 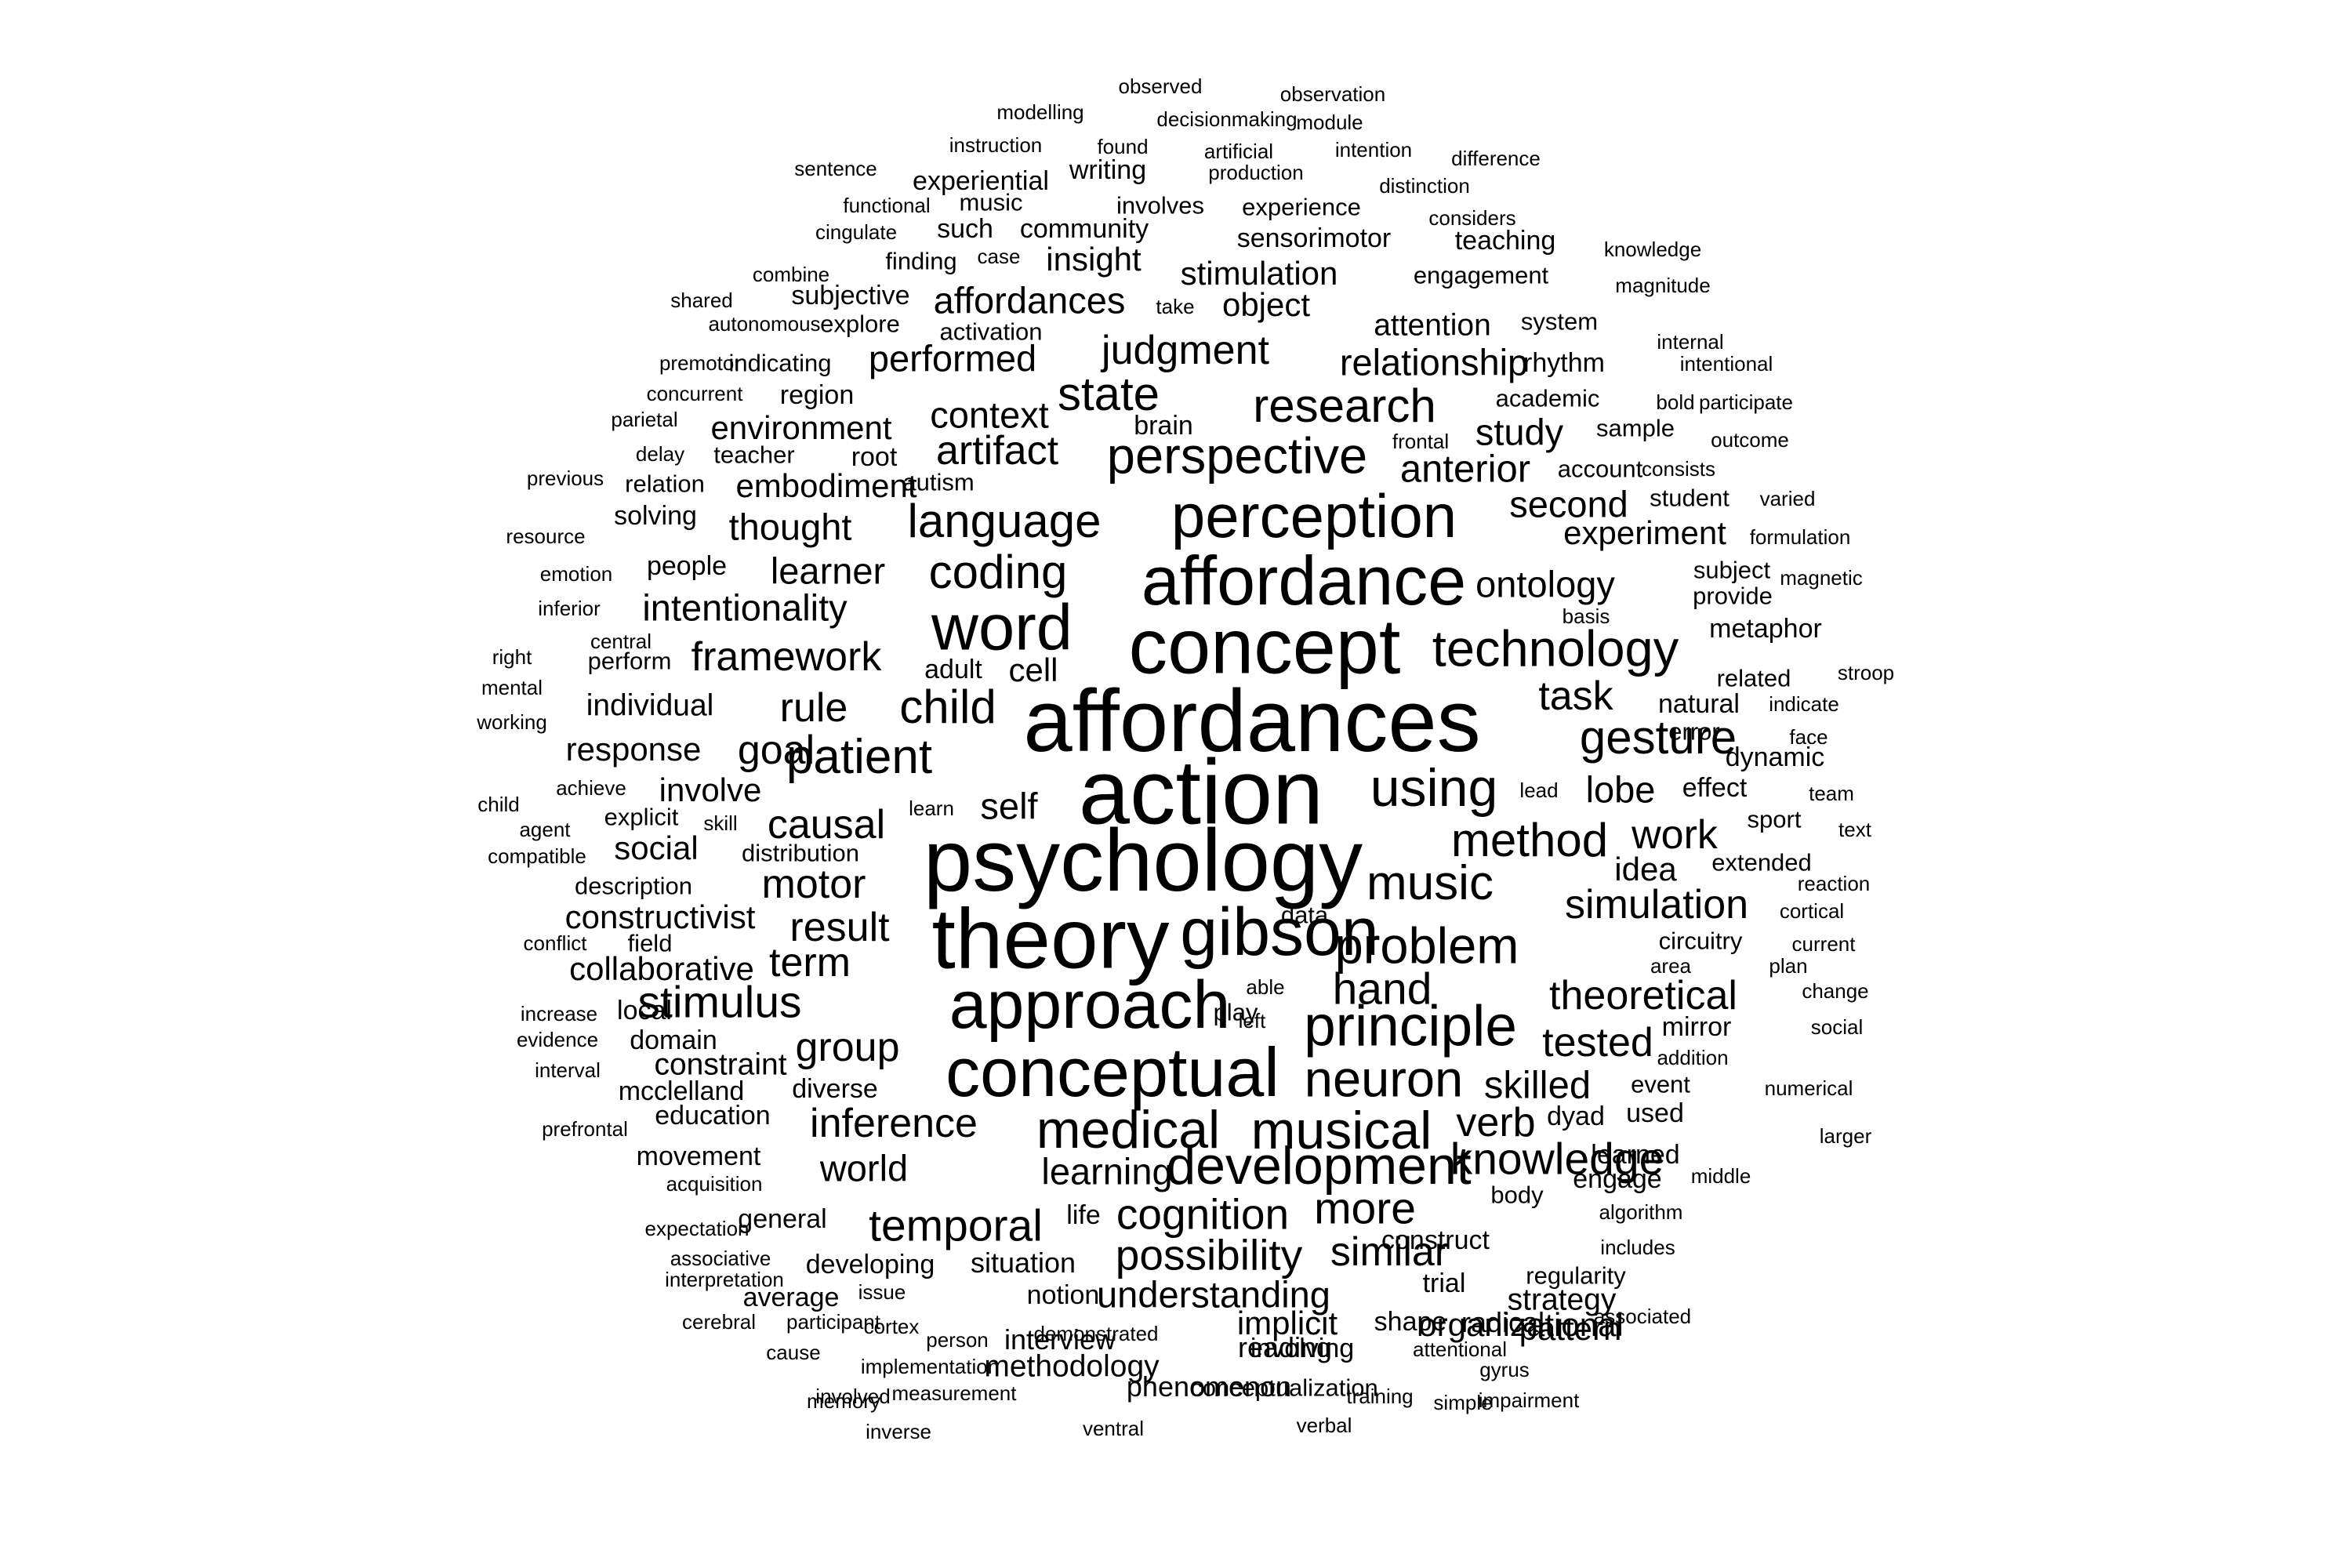 What do you see at coordinates (1083, 1215) in the screenshot?
I see `word-life: life` at bounding box center [1083, 1215].